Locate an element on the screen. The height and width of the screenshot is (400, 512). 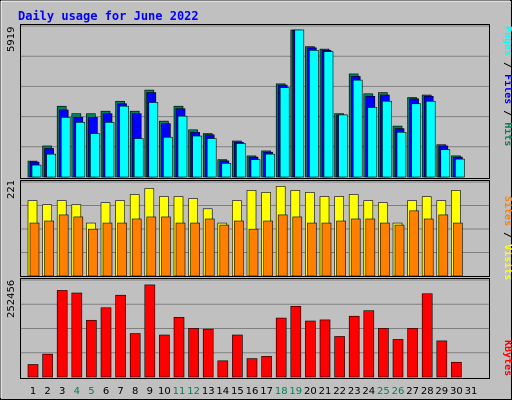
day-label: 20 is located at coordinates (310, 391).